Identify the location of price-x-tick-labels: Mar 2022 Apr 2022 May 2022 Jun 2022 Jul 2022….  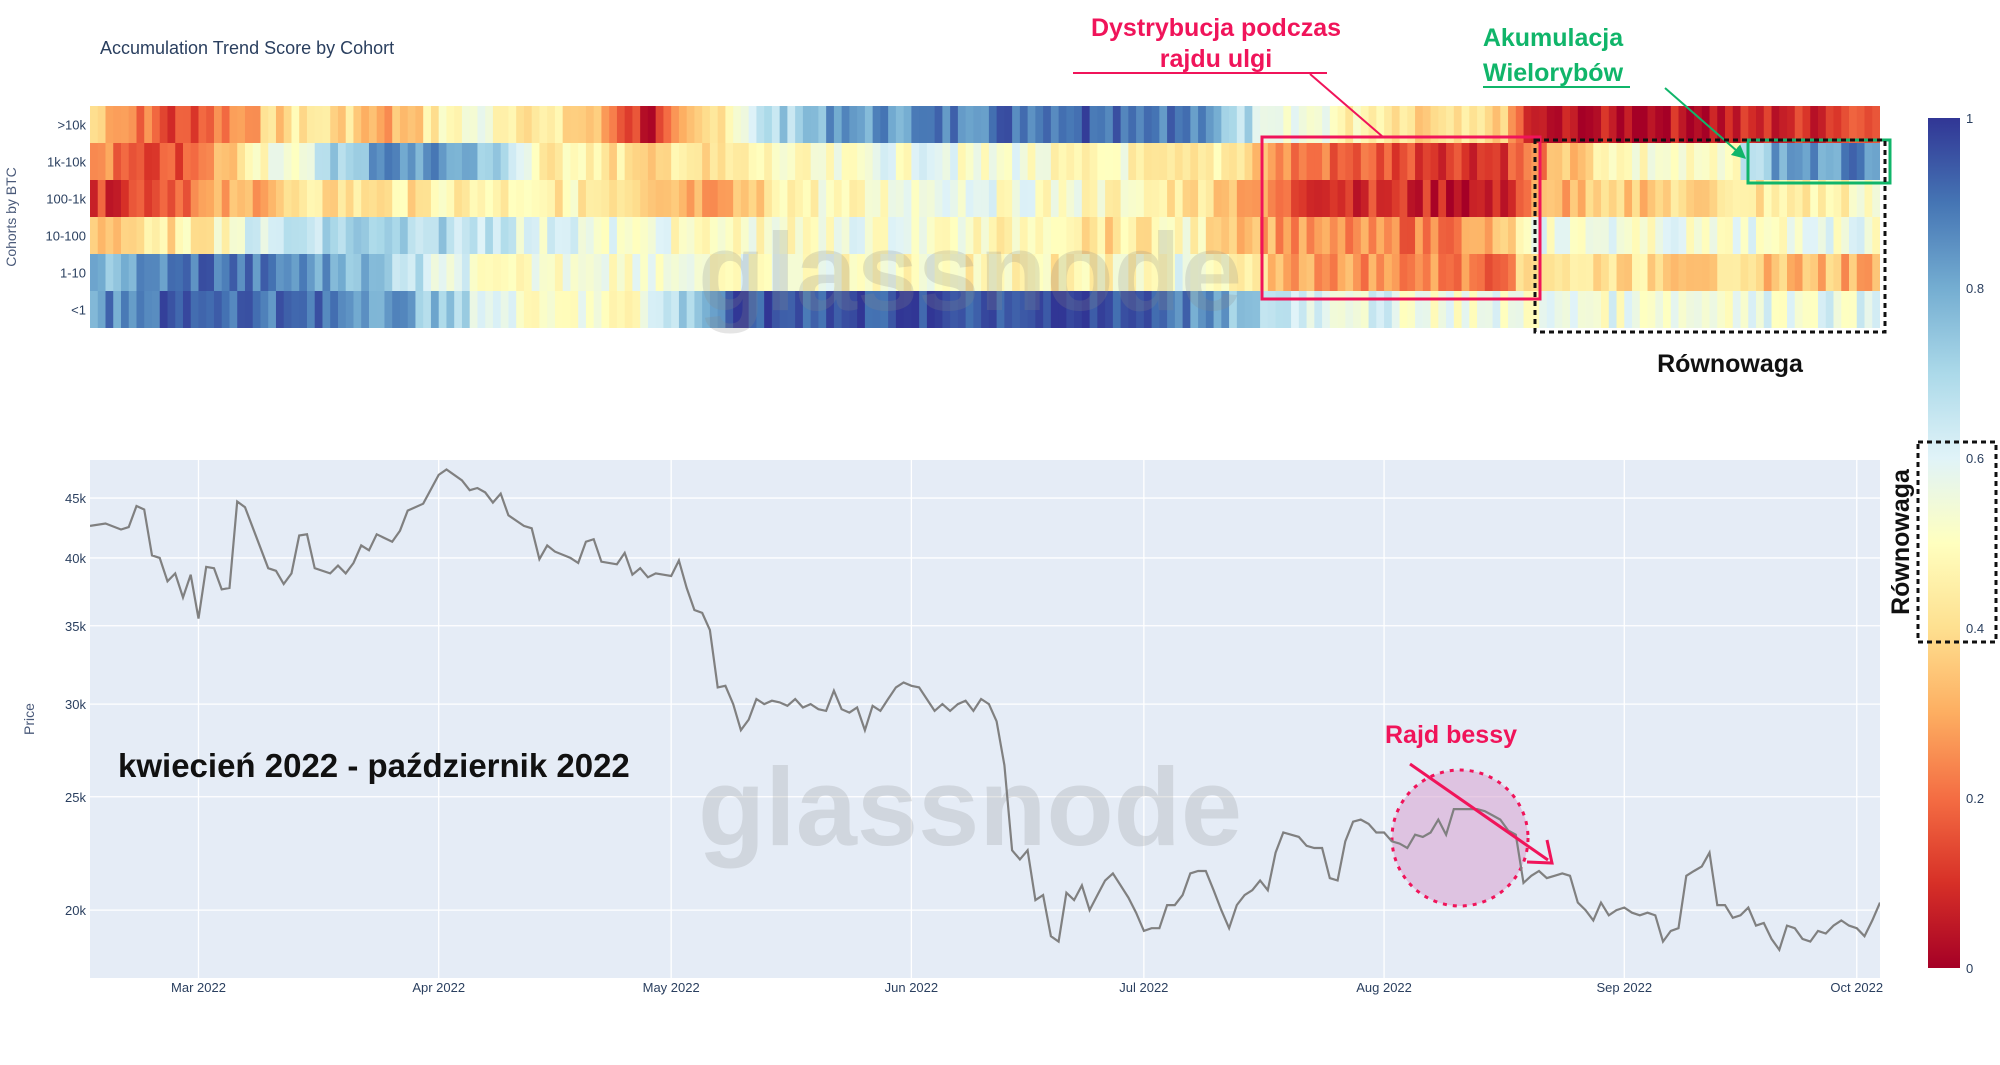
(1027, 987).